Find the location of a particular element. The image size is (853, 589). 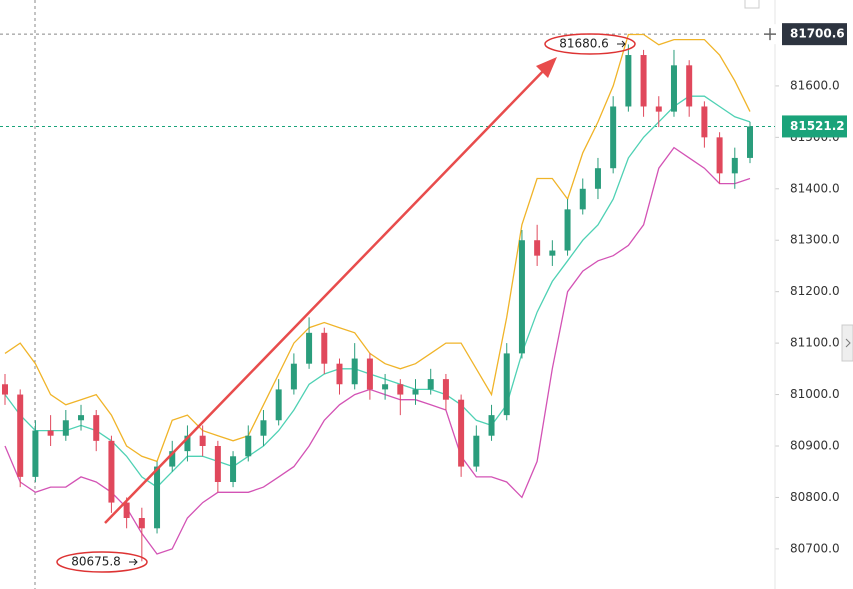

y-tick-label: 81400.0 is located at coordinates (815, 188).